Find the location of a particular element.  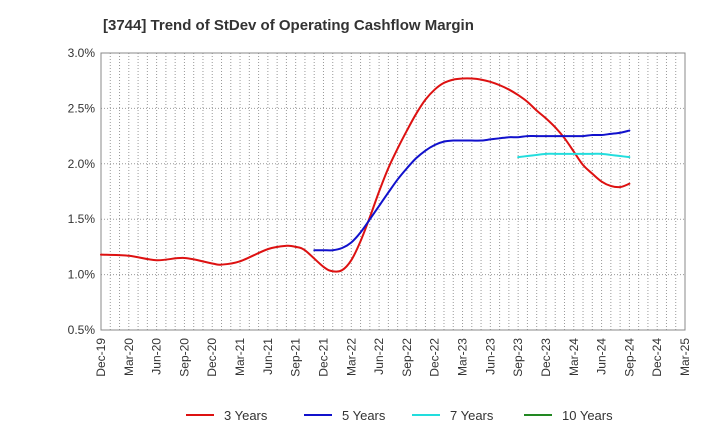

x-tick-label: Mar-25 is located at coordinates (685, 357).